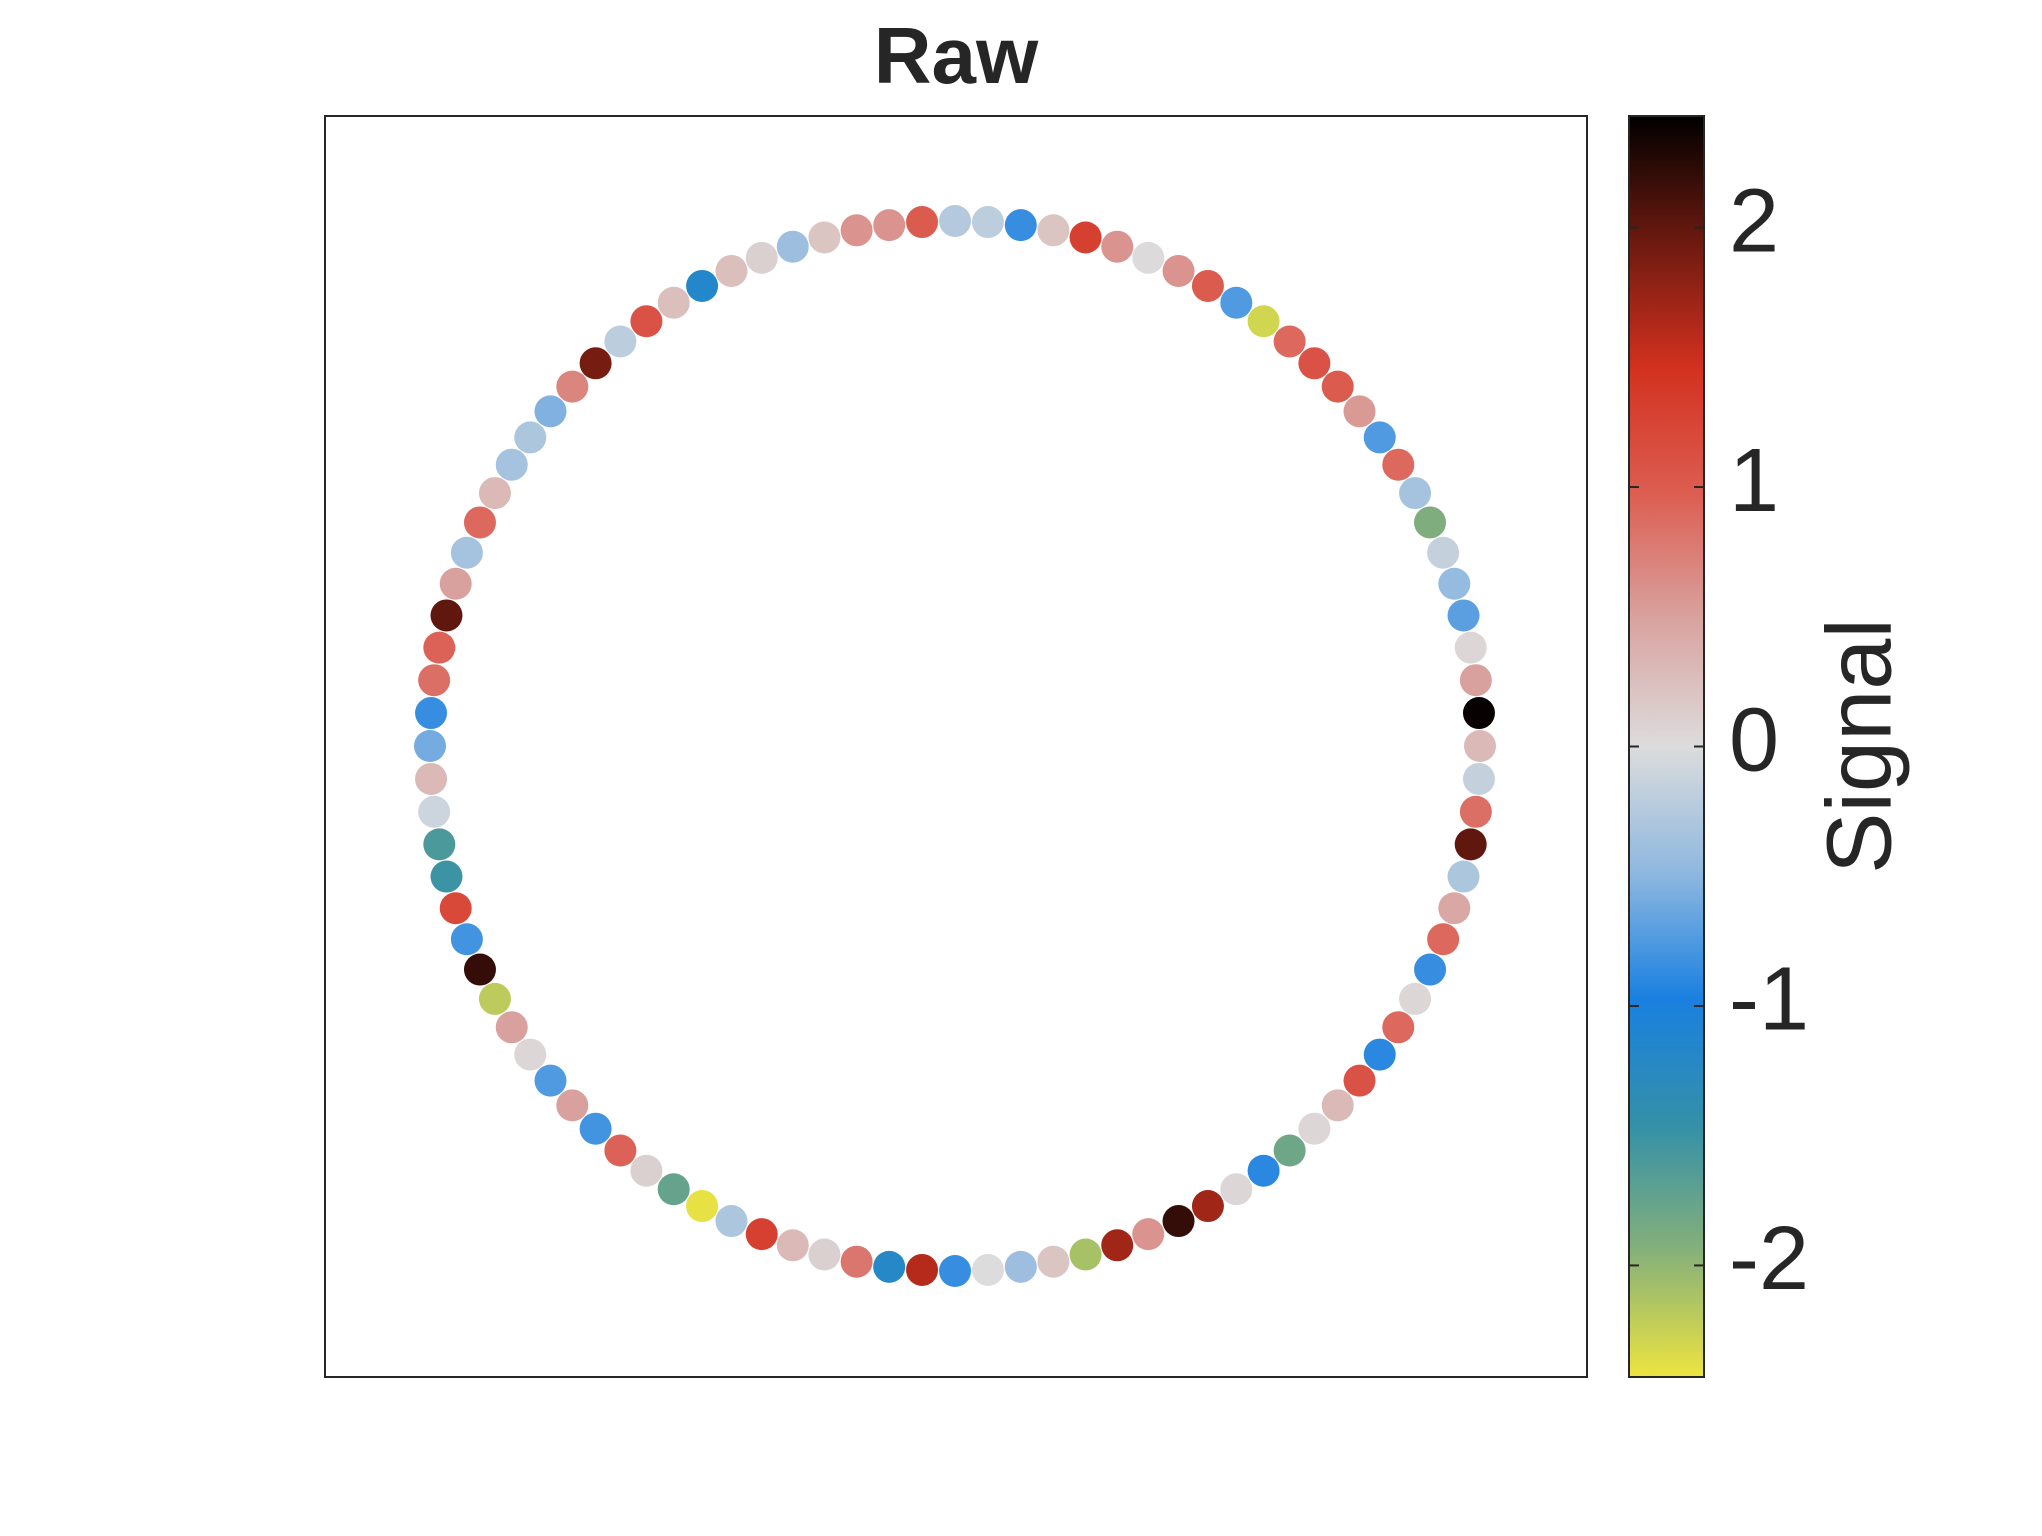 The height and width of the screenshot is (1536, 2042). What do you see at coordinates (956, 55) in the screenshot?
I see `chart-title: Raw` at bounding box center [956, 55].